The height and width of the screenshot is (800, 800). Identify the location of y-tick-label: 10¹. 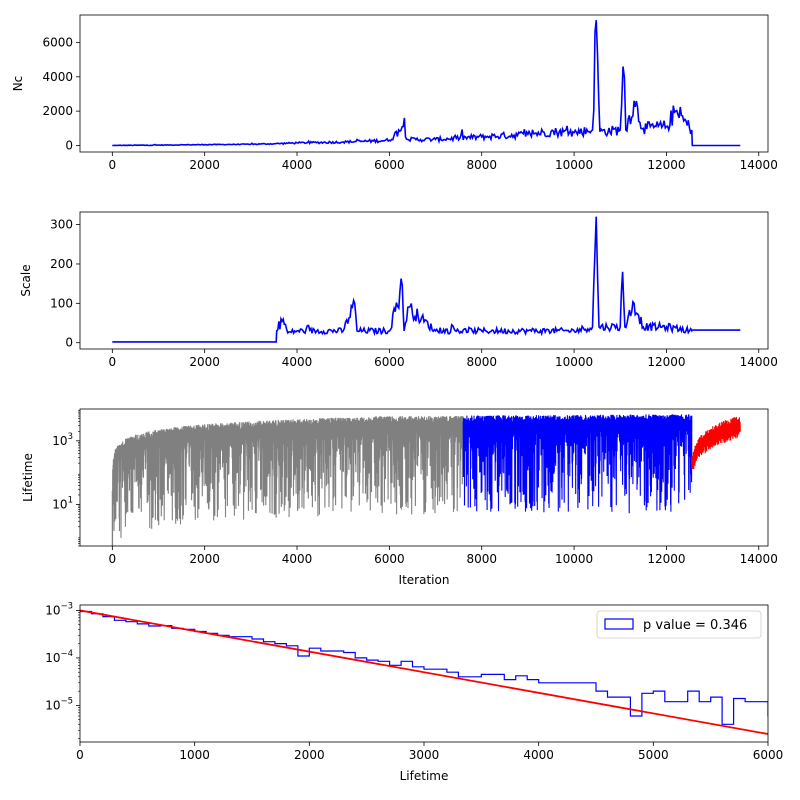
(62, 504).